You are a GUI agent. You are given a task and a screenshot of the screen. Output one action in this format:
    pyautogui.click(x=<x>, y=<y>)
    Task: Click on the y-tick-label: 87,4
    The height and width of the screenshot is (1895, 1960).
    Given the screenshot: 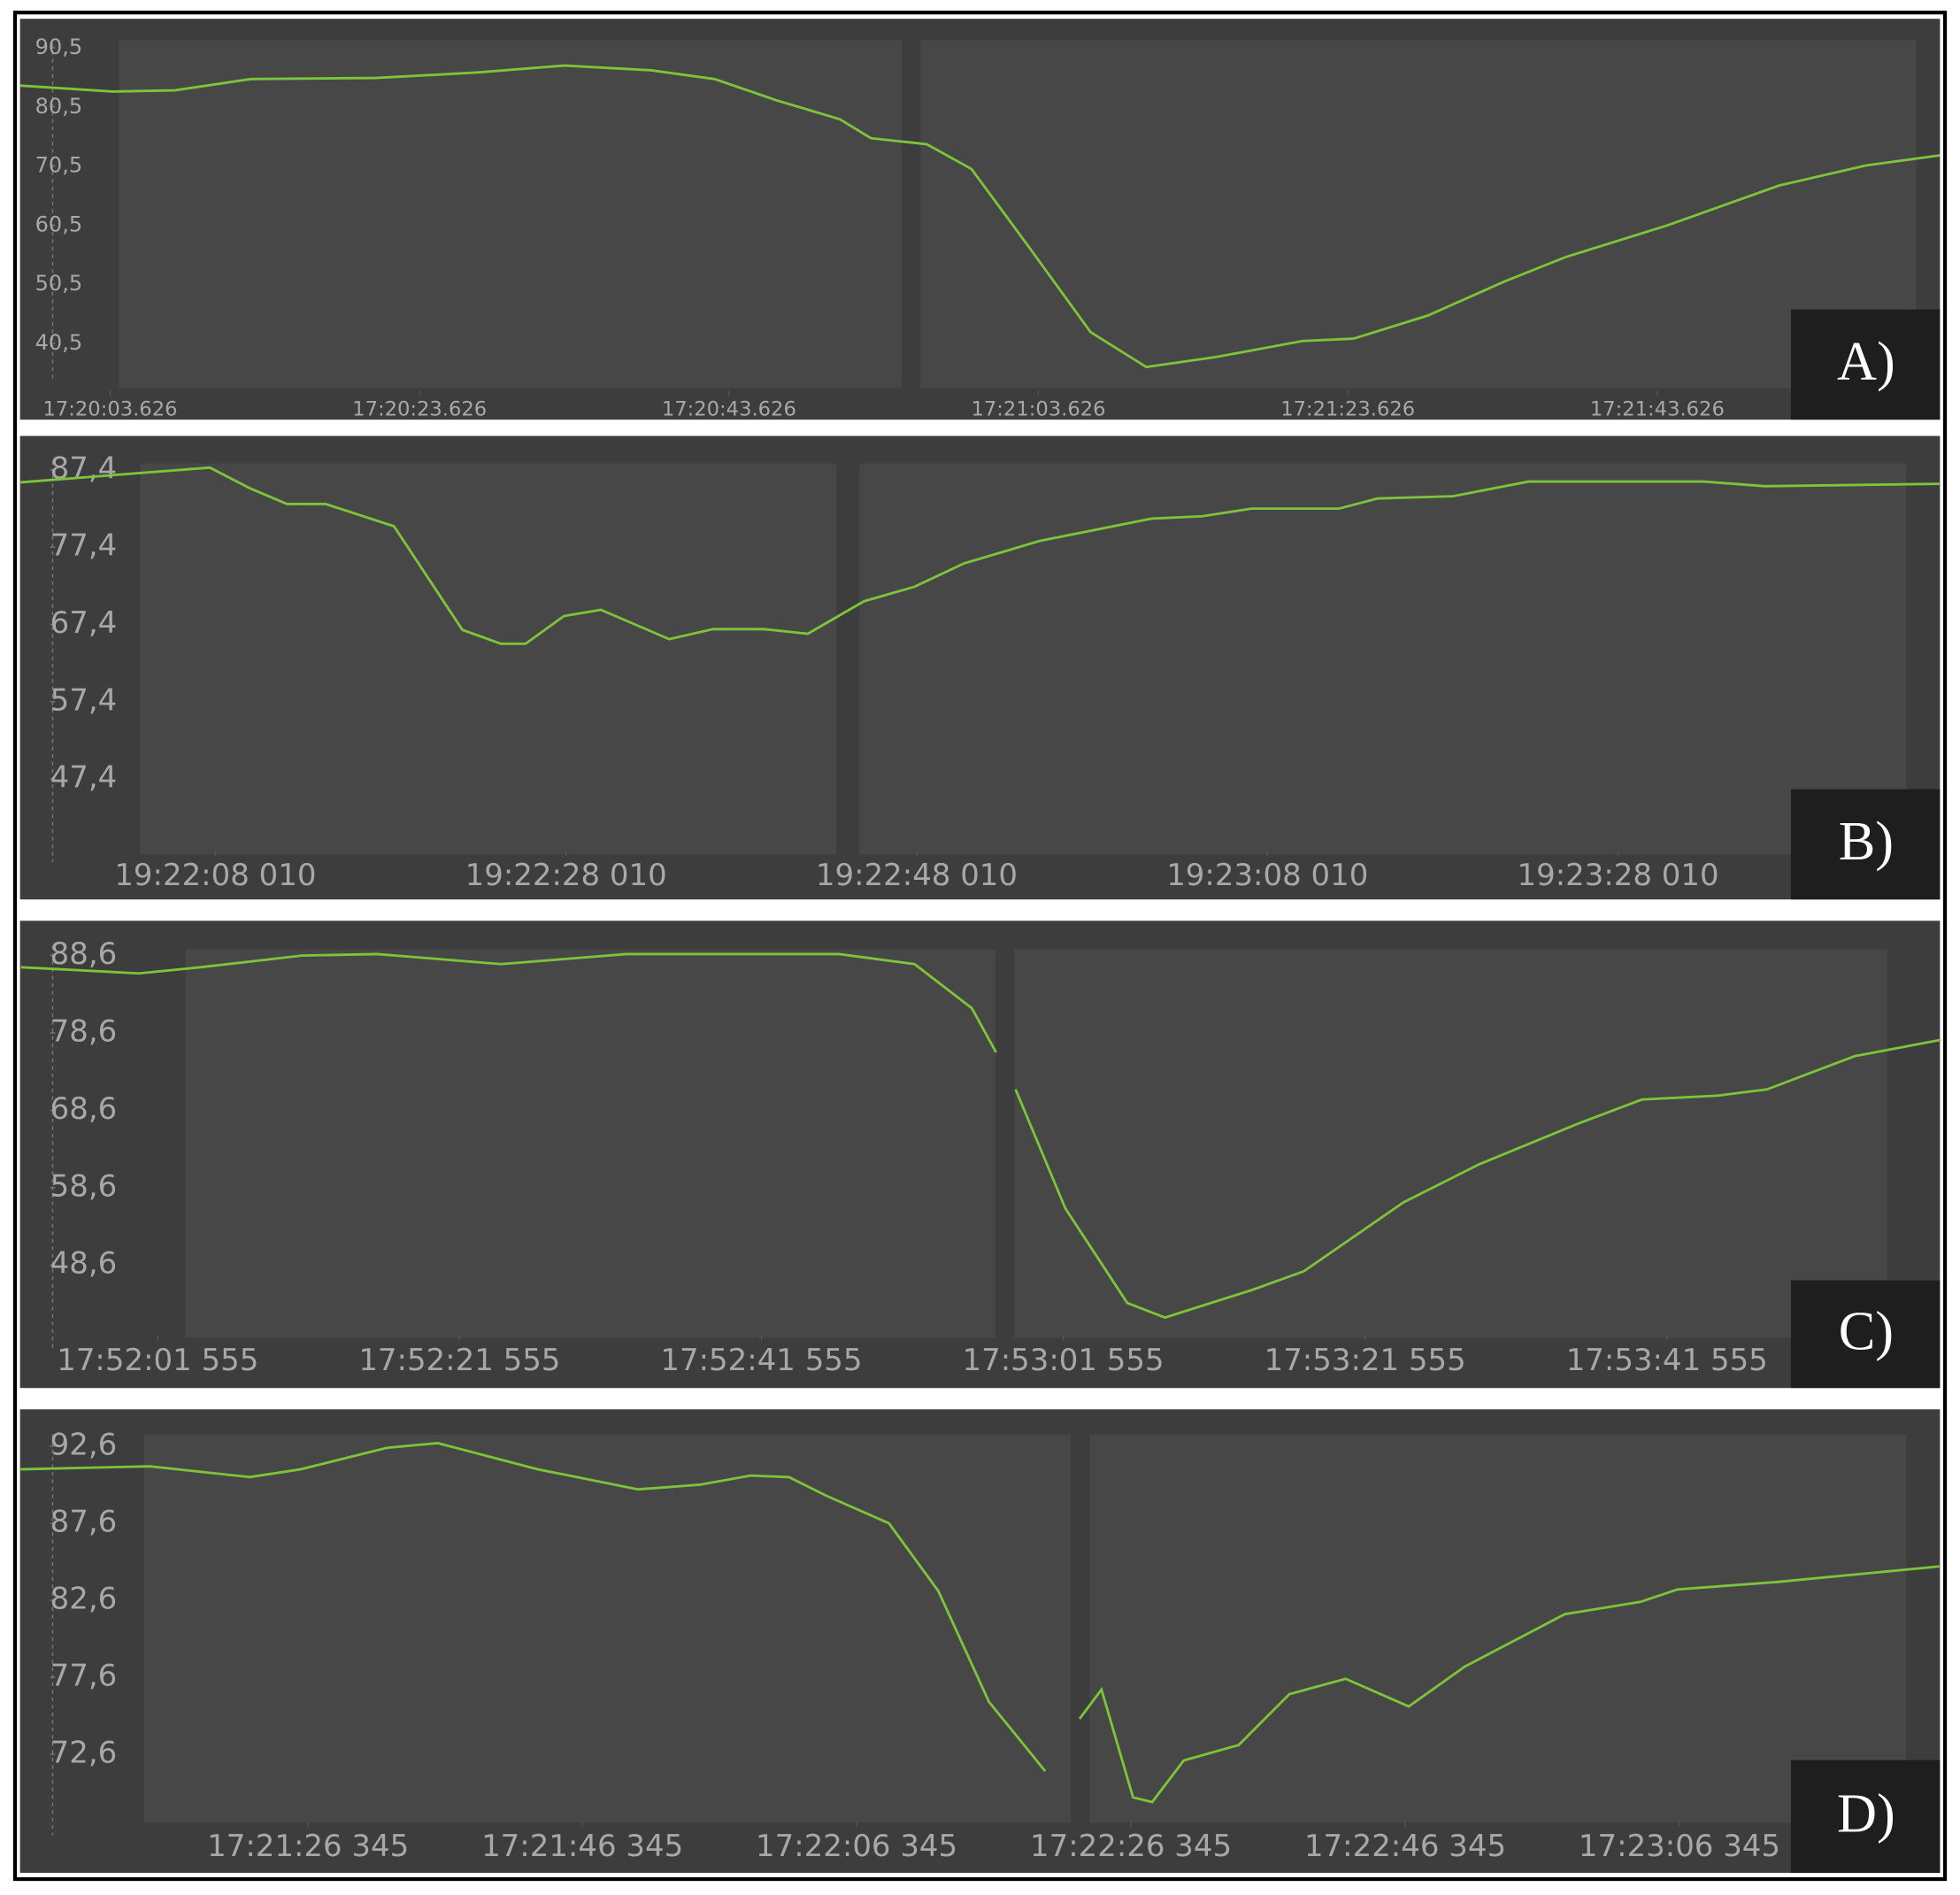 What is the action you would take?
    pyautogui.click(x=84, y=468)
    